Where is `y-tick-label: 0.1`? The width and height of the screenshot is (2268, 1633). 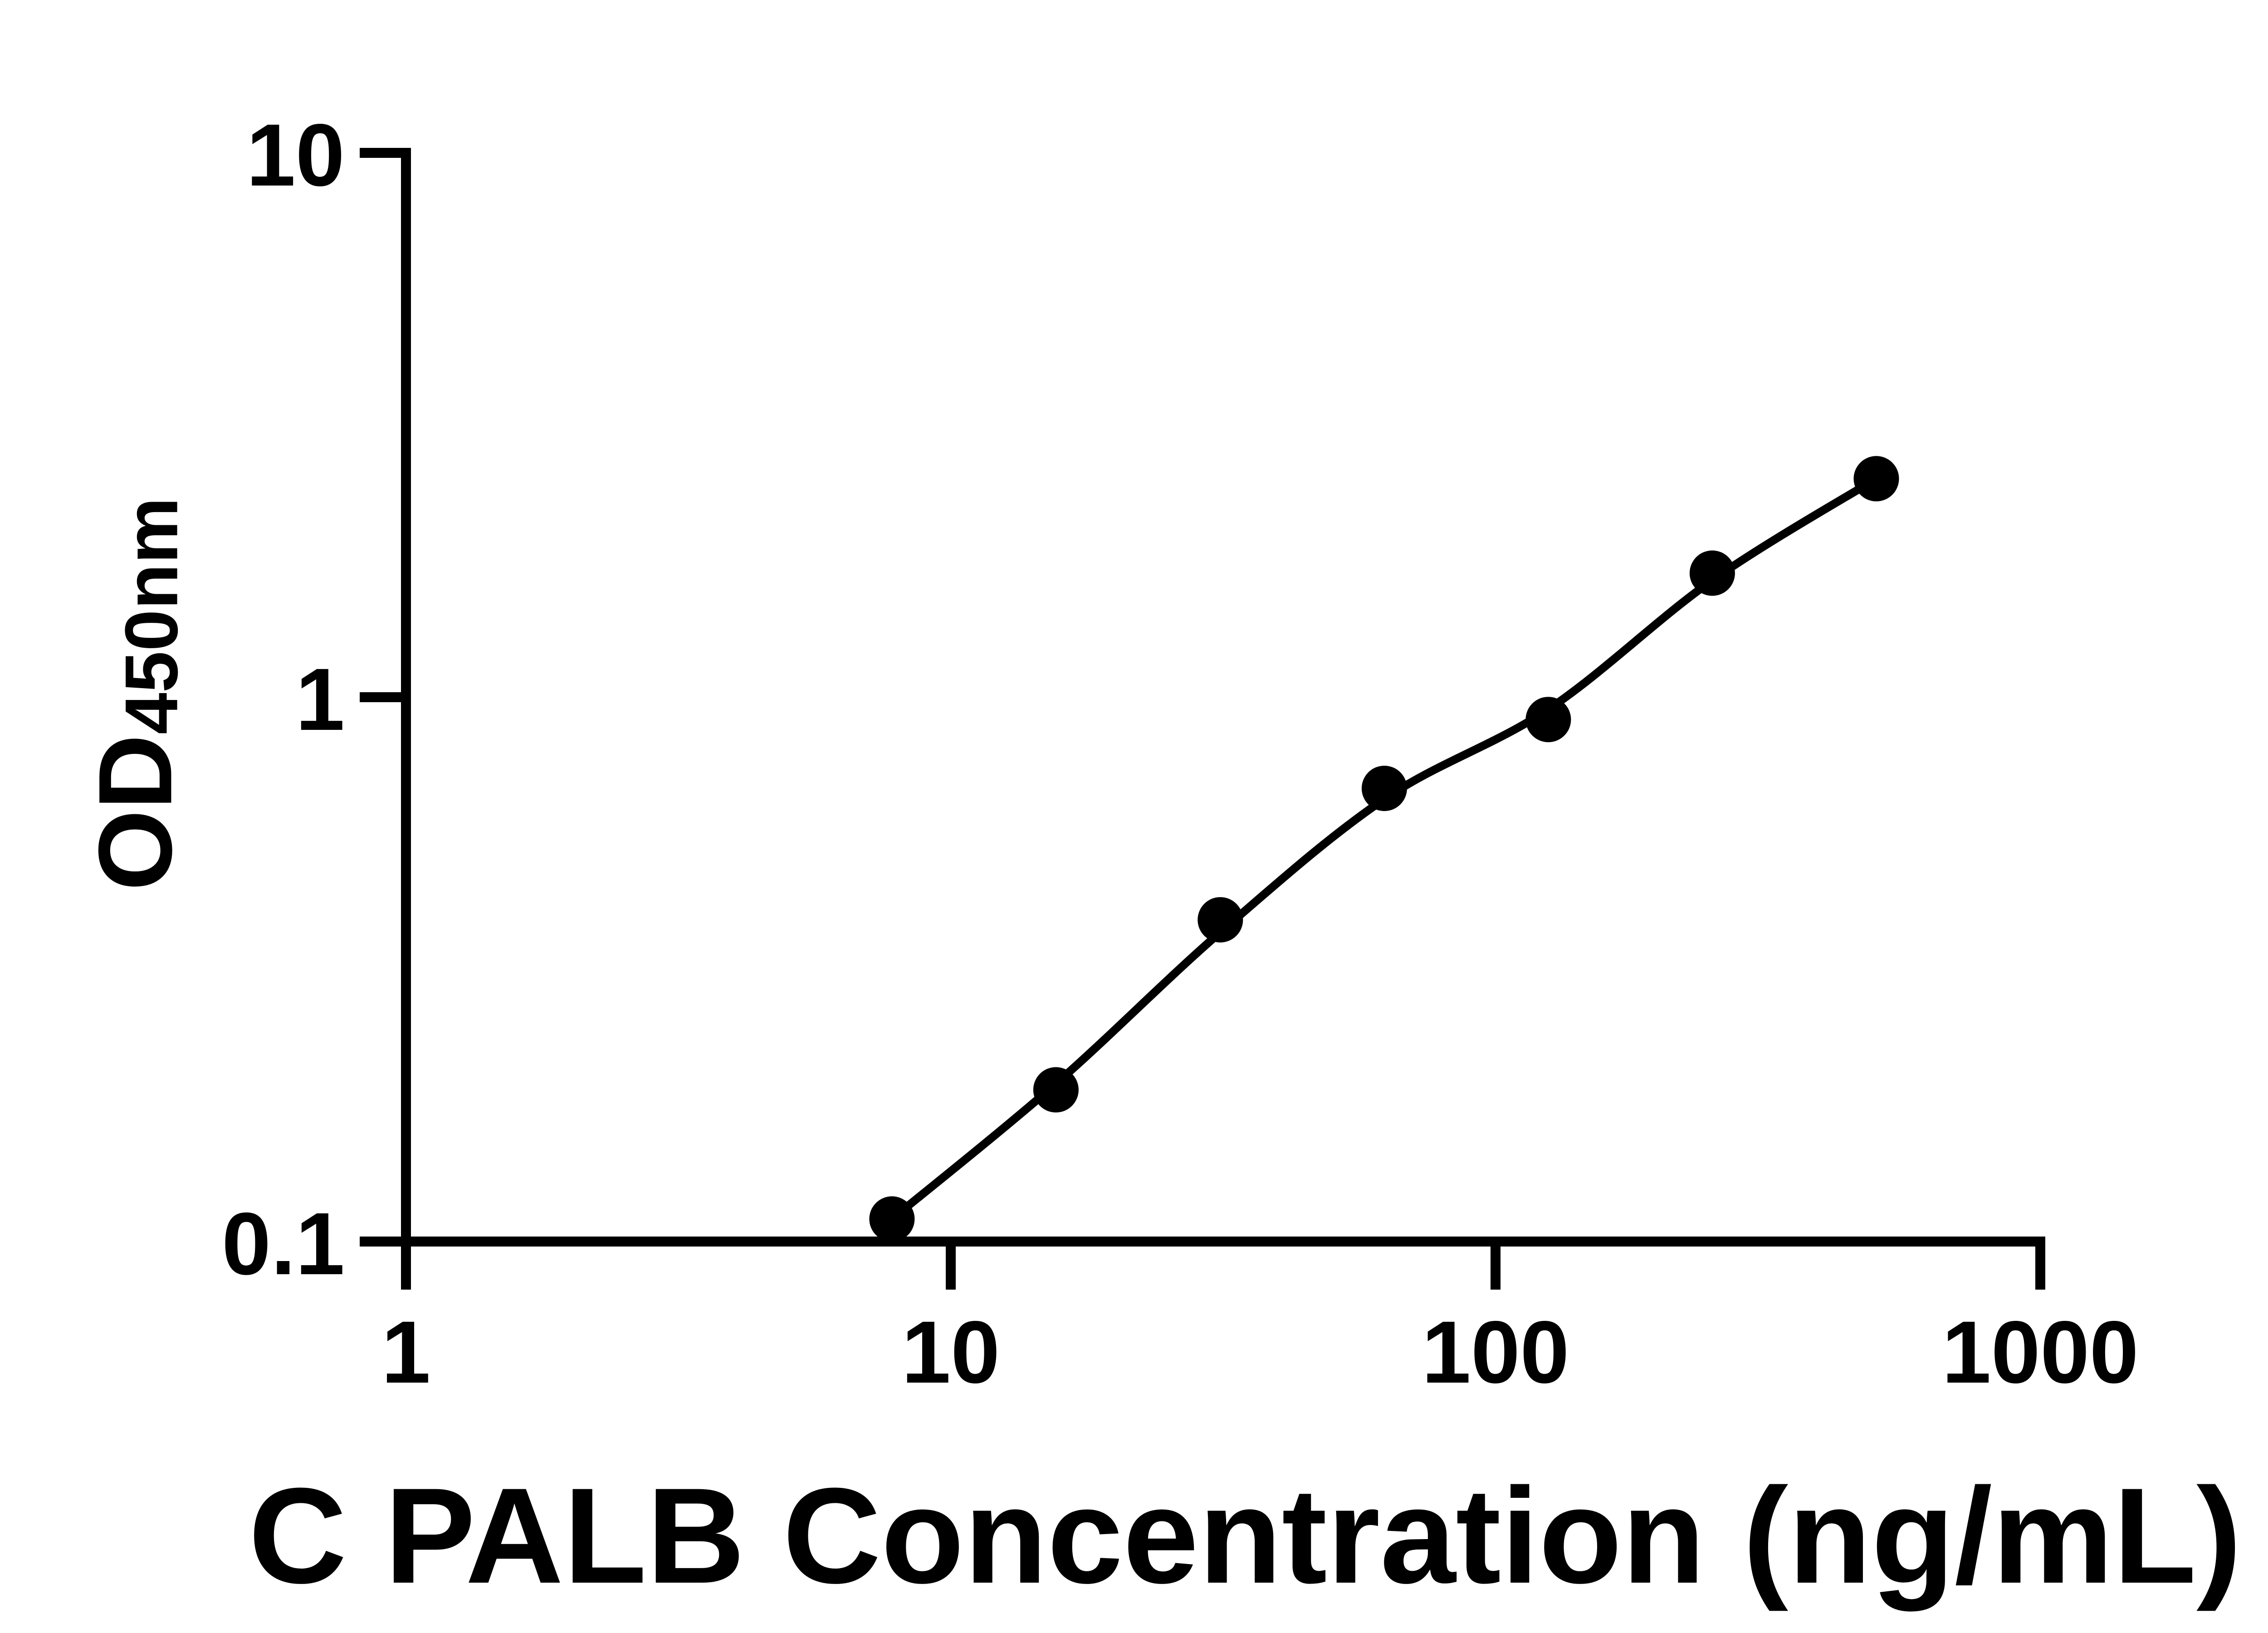
y-tick-label: 0.1 is located at coordinates (284, 1243).